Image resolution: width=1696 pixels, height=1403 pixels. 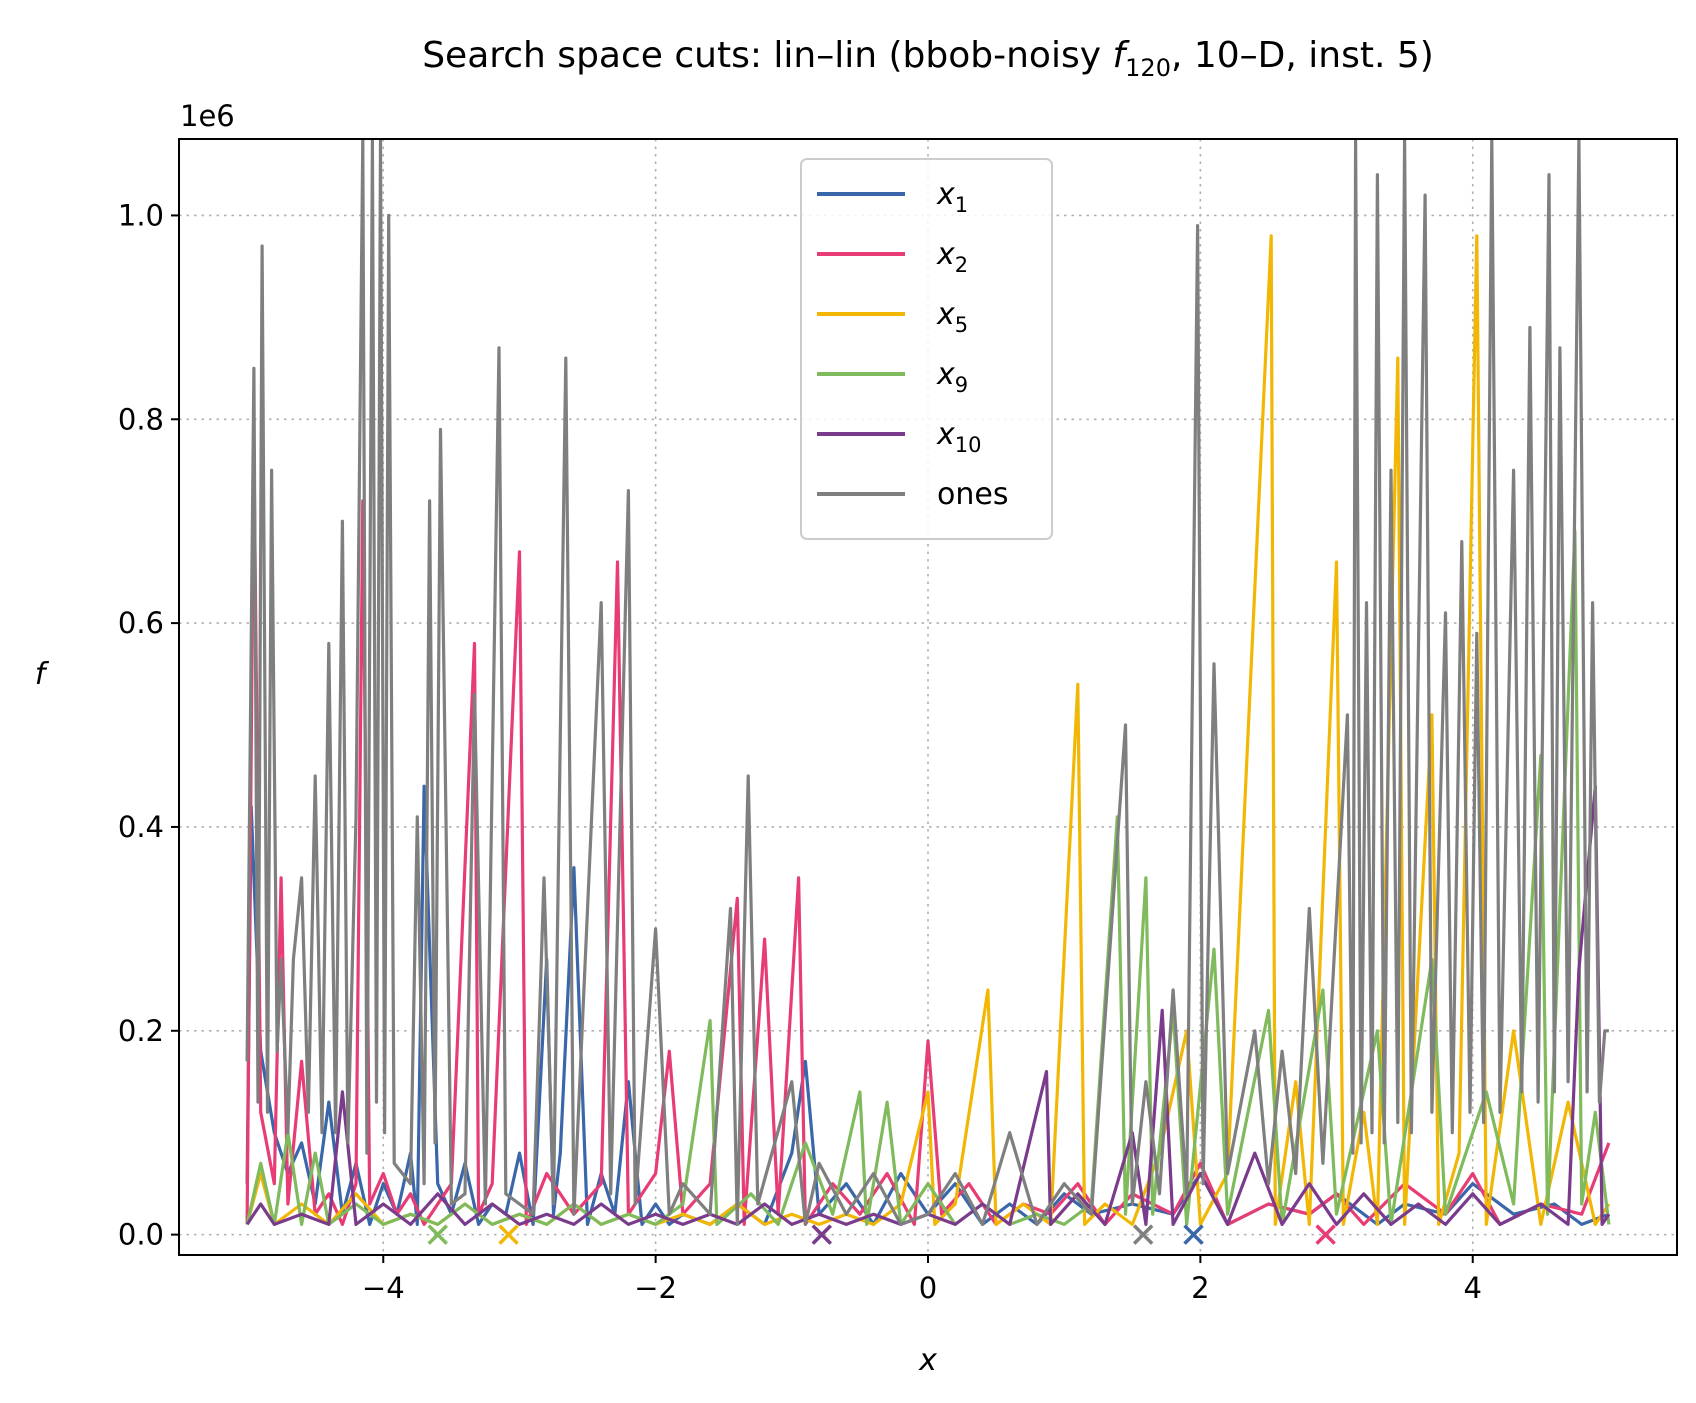 What do you see at coordinates (1200, 1288) in the screenshot?
I see `x-tick-label: 2` at bounding box center [1200, 1288].